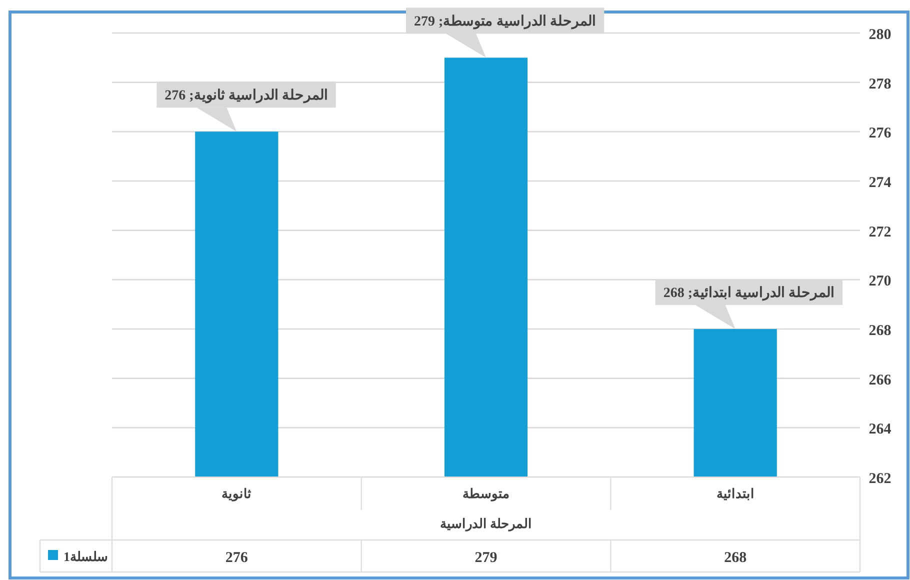  What do you see at coordinates (880, 479) in the screenshot?
I see `y-tick-label: 262` at bounding box center [880, 479].